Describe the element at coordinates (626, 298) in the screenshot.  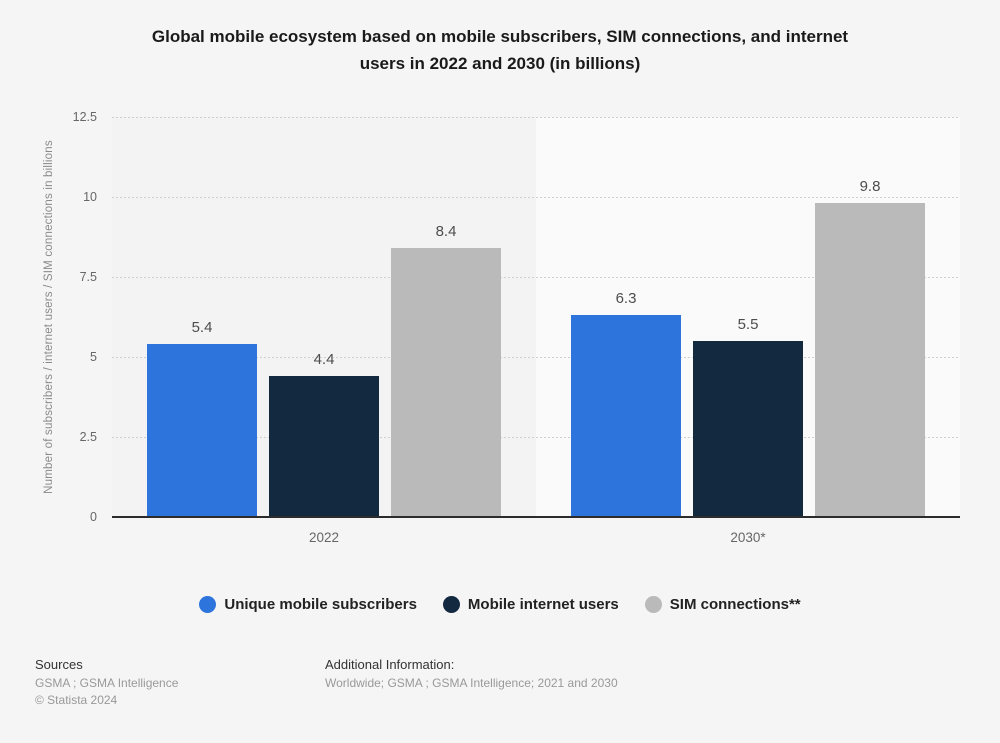
I see `bar-value-label: 6.3` at that location.